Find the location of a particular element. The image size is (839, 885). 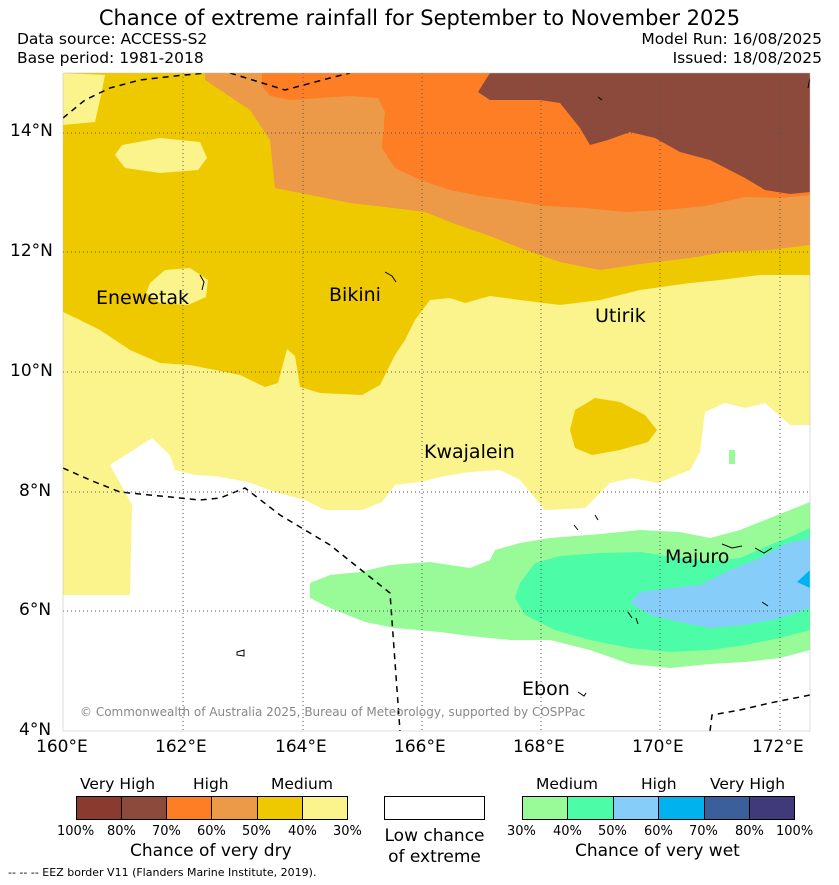

wet-tick-label: 50% is located at coordinates (612, 831).